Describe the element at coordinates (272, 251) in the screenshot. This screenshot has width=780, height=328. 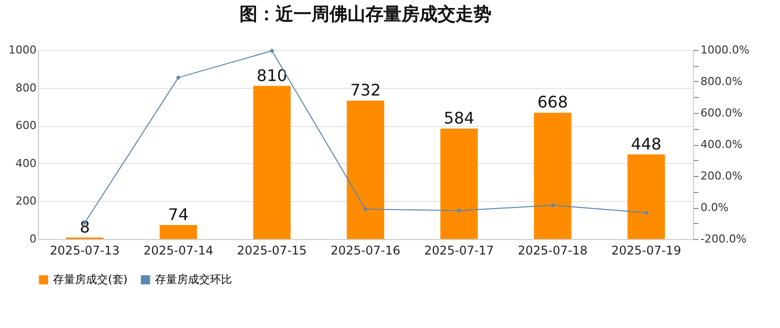
I see `x-tick-label: 2025-07-15` at that location.